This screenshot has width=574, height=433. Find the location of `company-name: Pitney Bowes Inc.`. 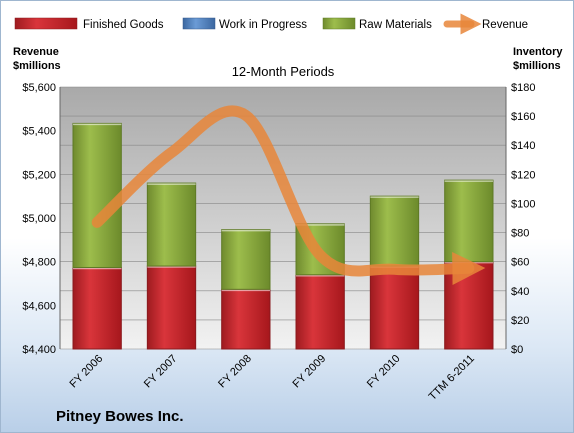

company-name: Pitney Bowes Inc. is located at coordinates (120, 416).